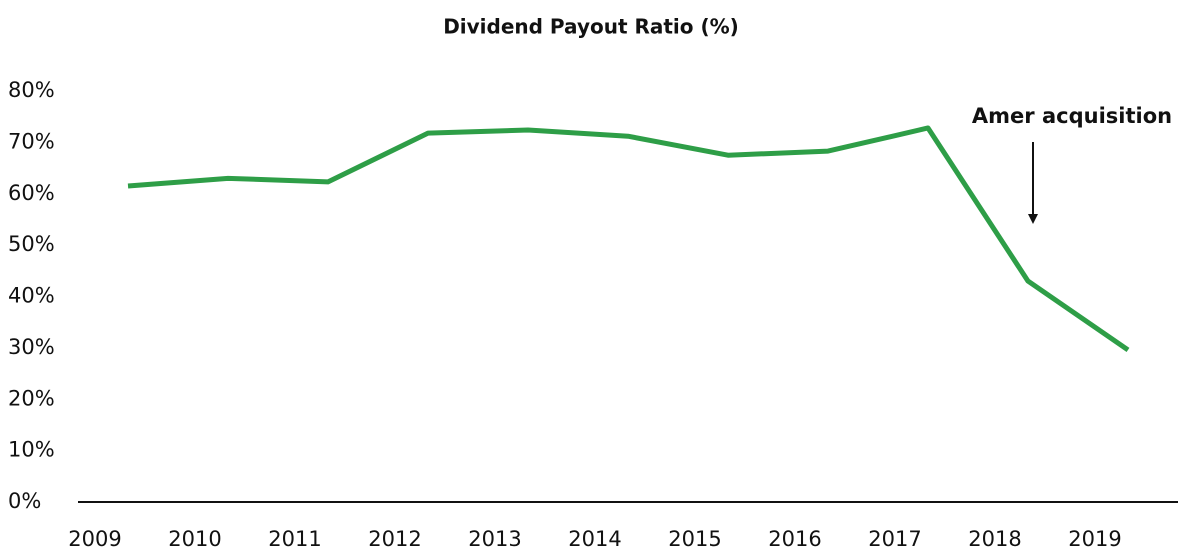 The width and height of the screenshot is (1183, 556). I want to click on x-tick-label: 2014, so click(594, 539).